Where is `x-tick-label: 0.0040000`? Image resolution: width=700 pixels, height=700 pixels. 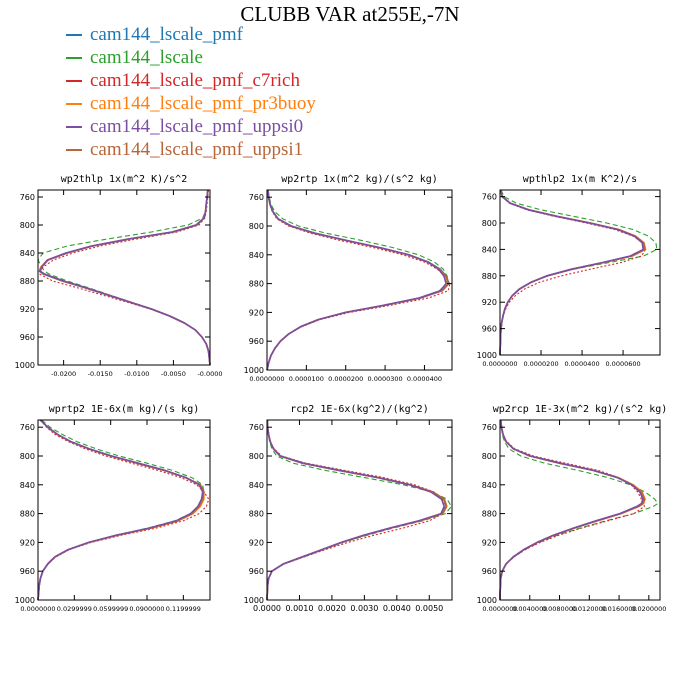 x-tick-label: 0.0040000 is located at coordinates (529, 609).